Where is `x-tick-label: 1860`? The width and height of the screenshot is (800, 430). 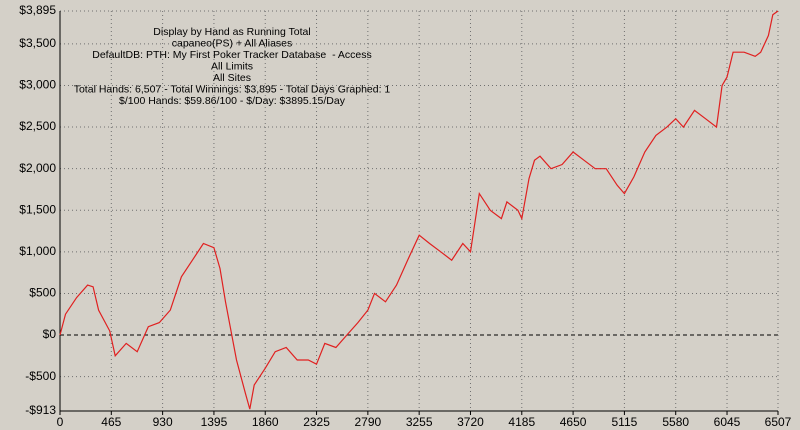
x-tick-label: 1860 is located at coordinates (265, 422).